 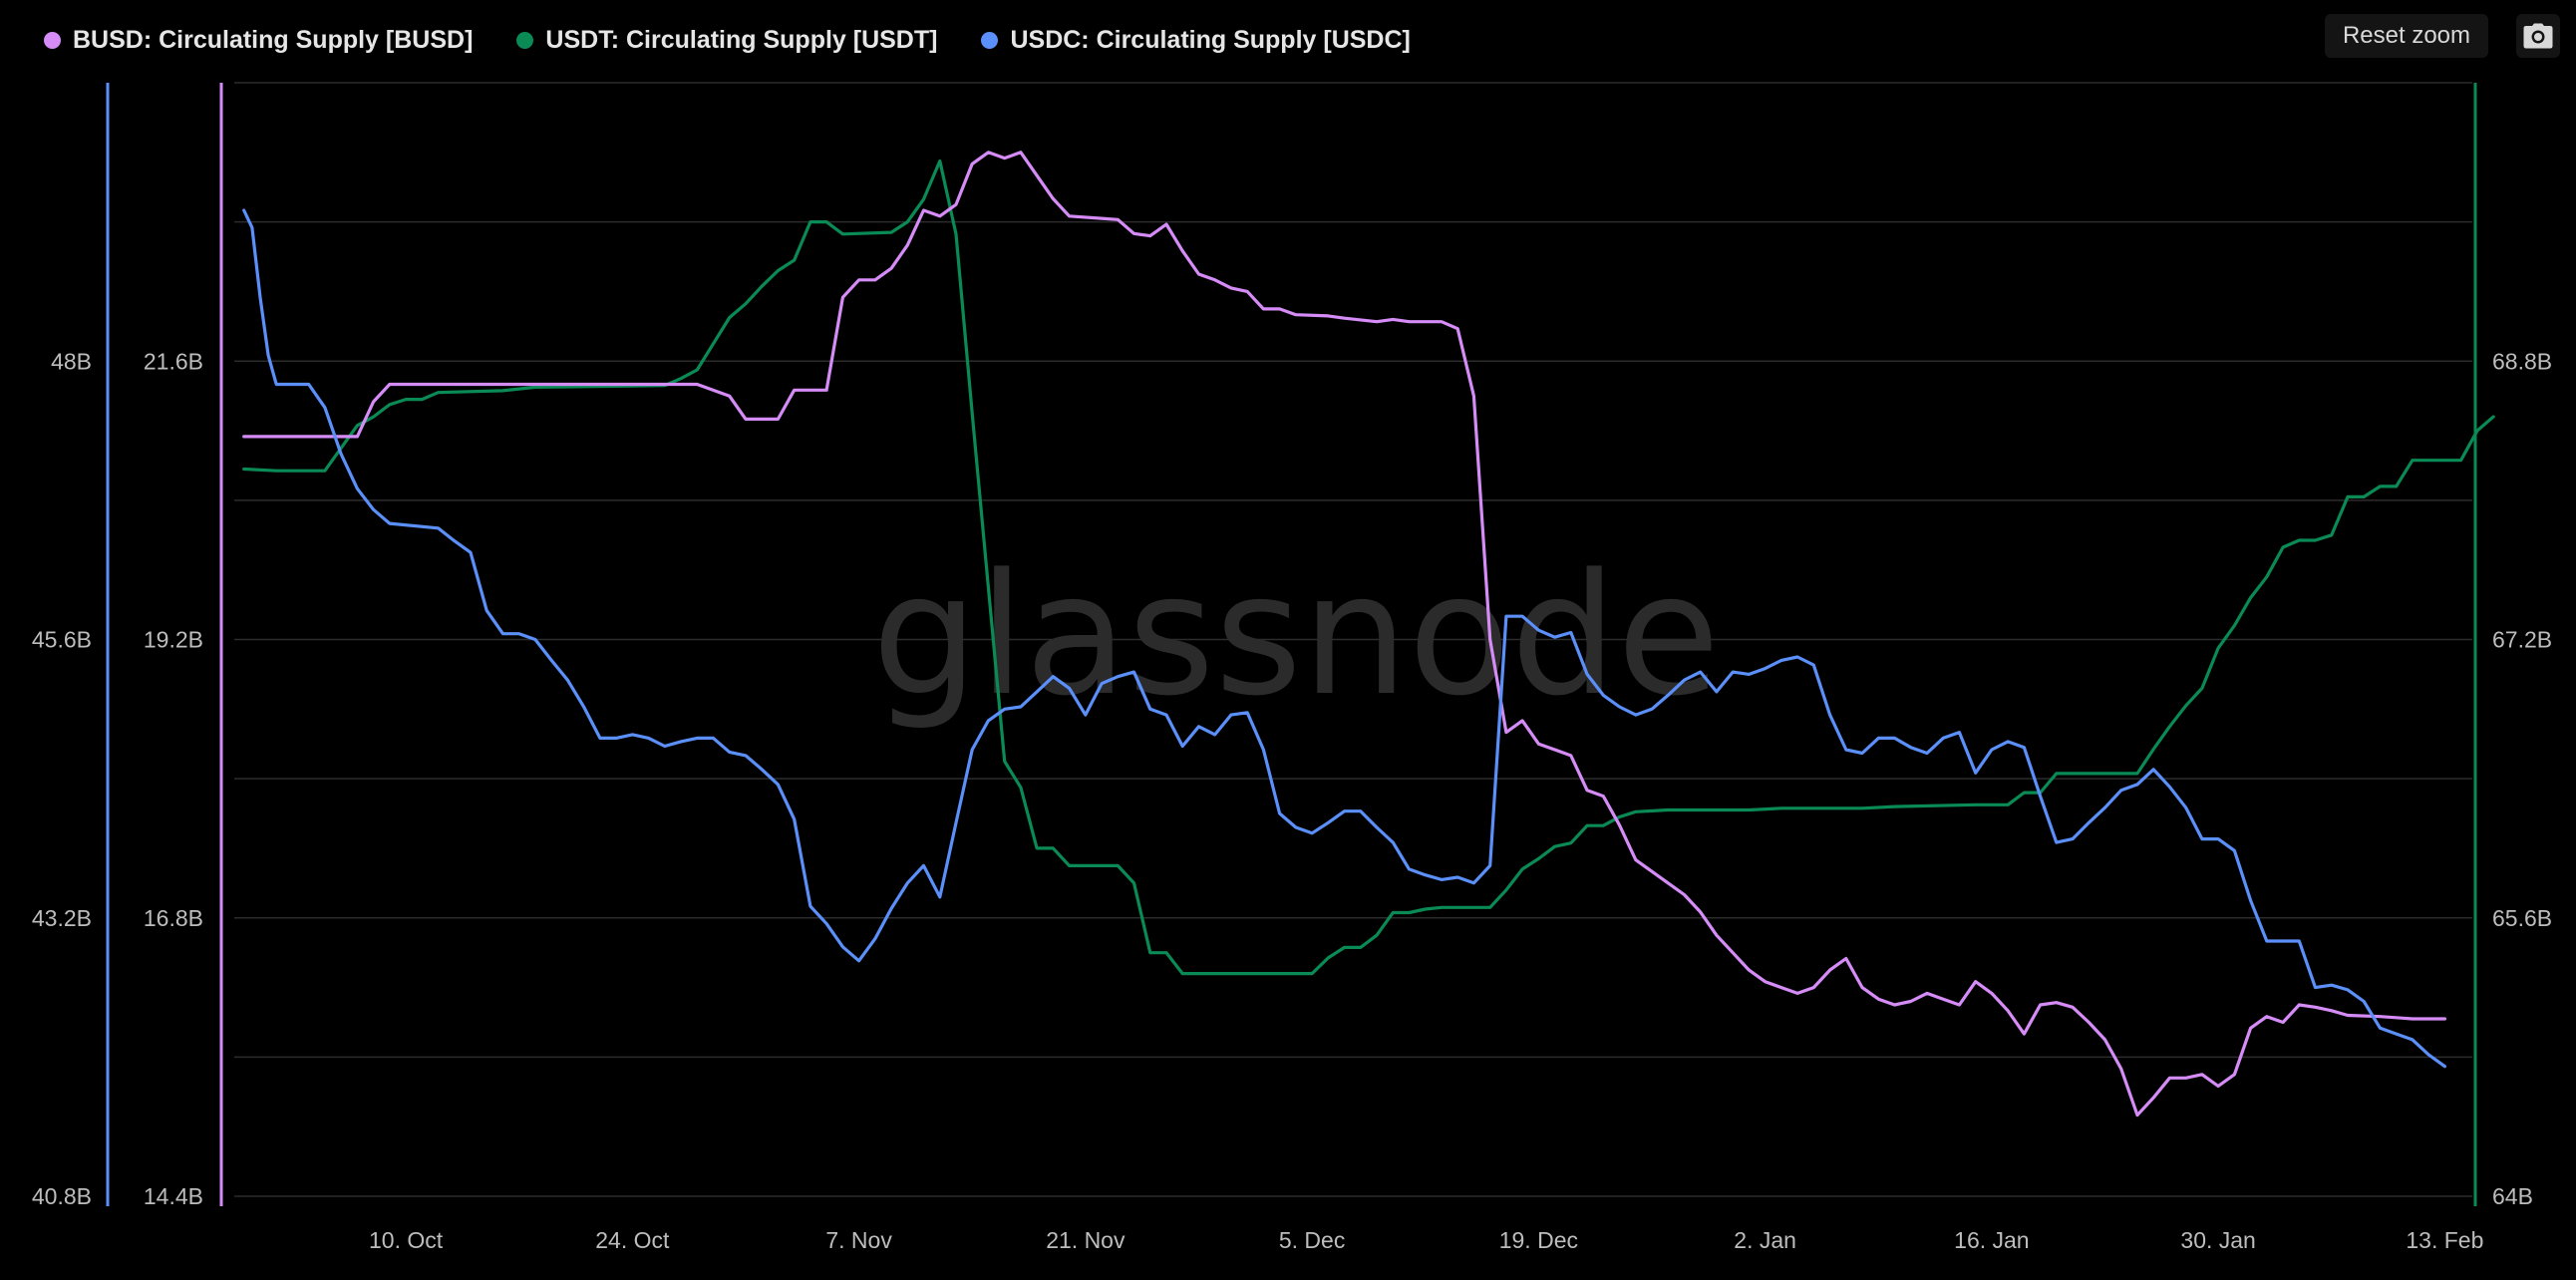 What do you see at coordinates (525, 40) in the screenshot?
I see `legend-dot-usdt` at bounding box center [525, 40].